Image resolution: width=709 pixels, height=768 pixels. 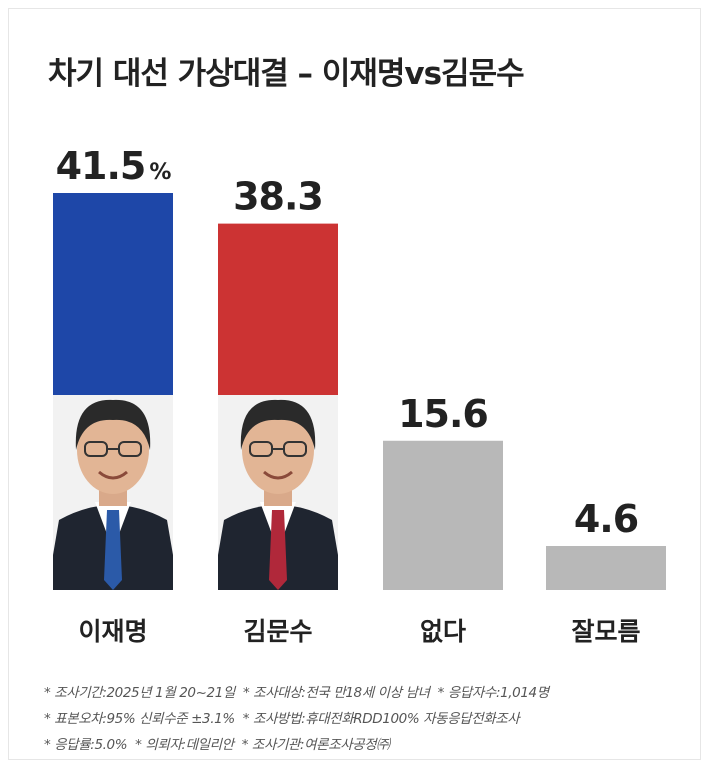 I want to click on category-label-1: 김문수, so click(x=277, y=631).